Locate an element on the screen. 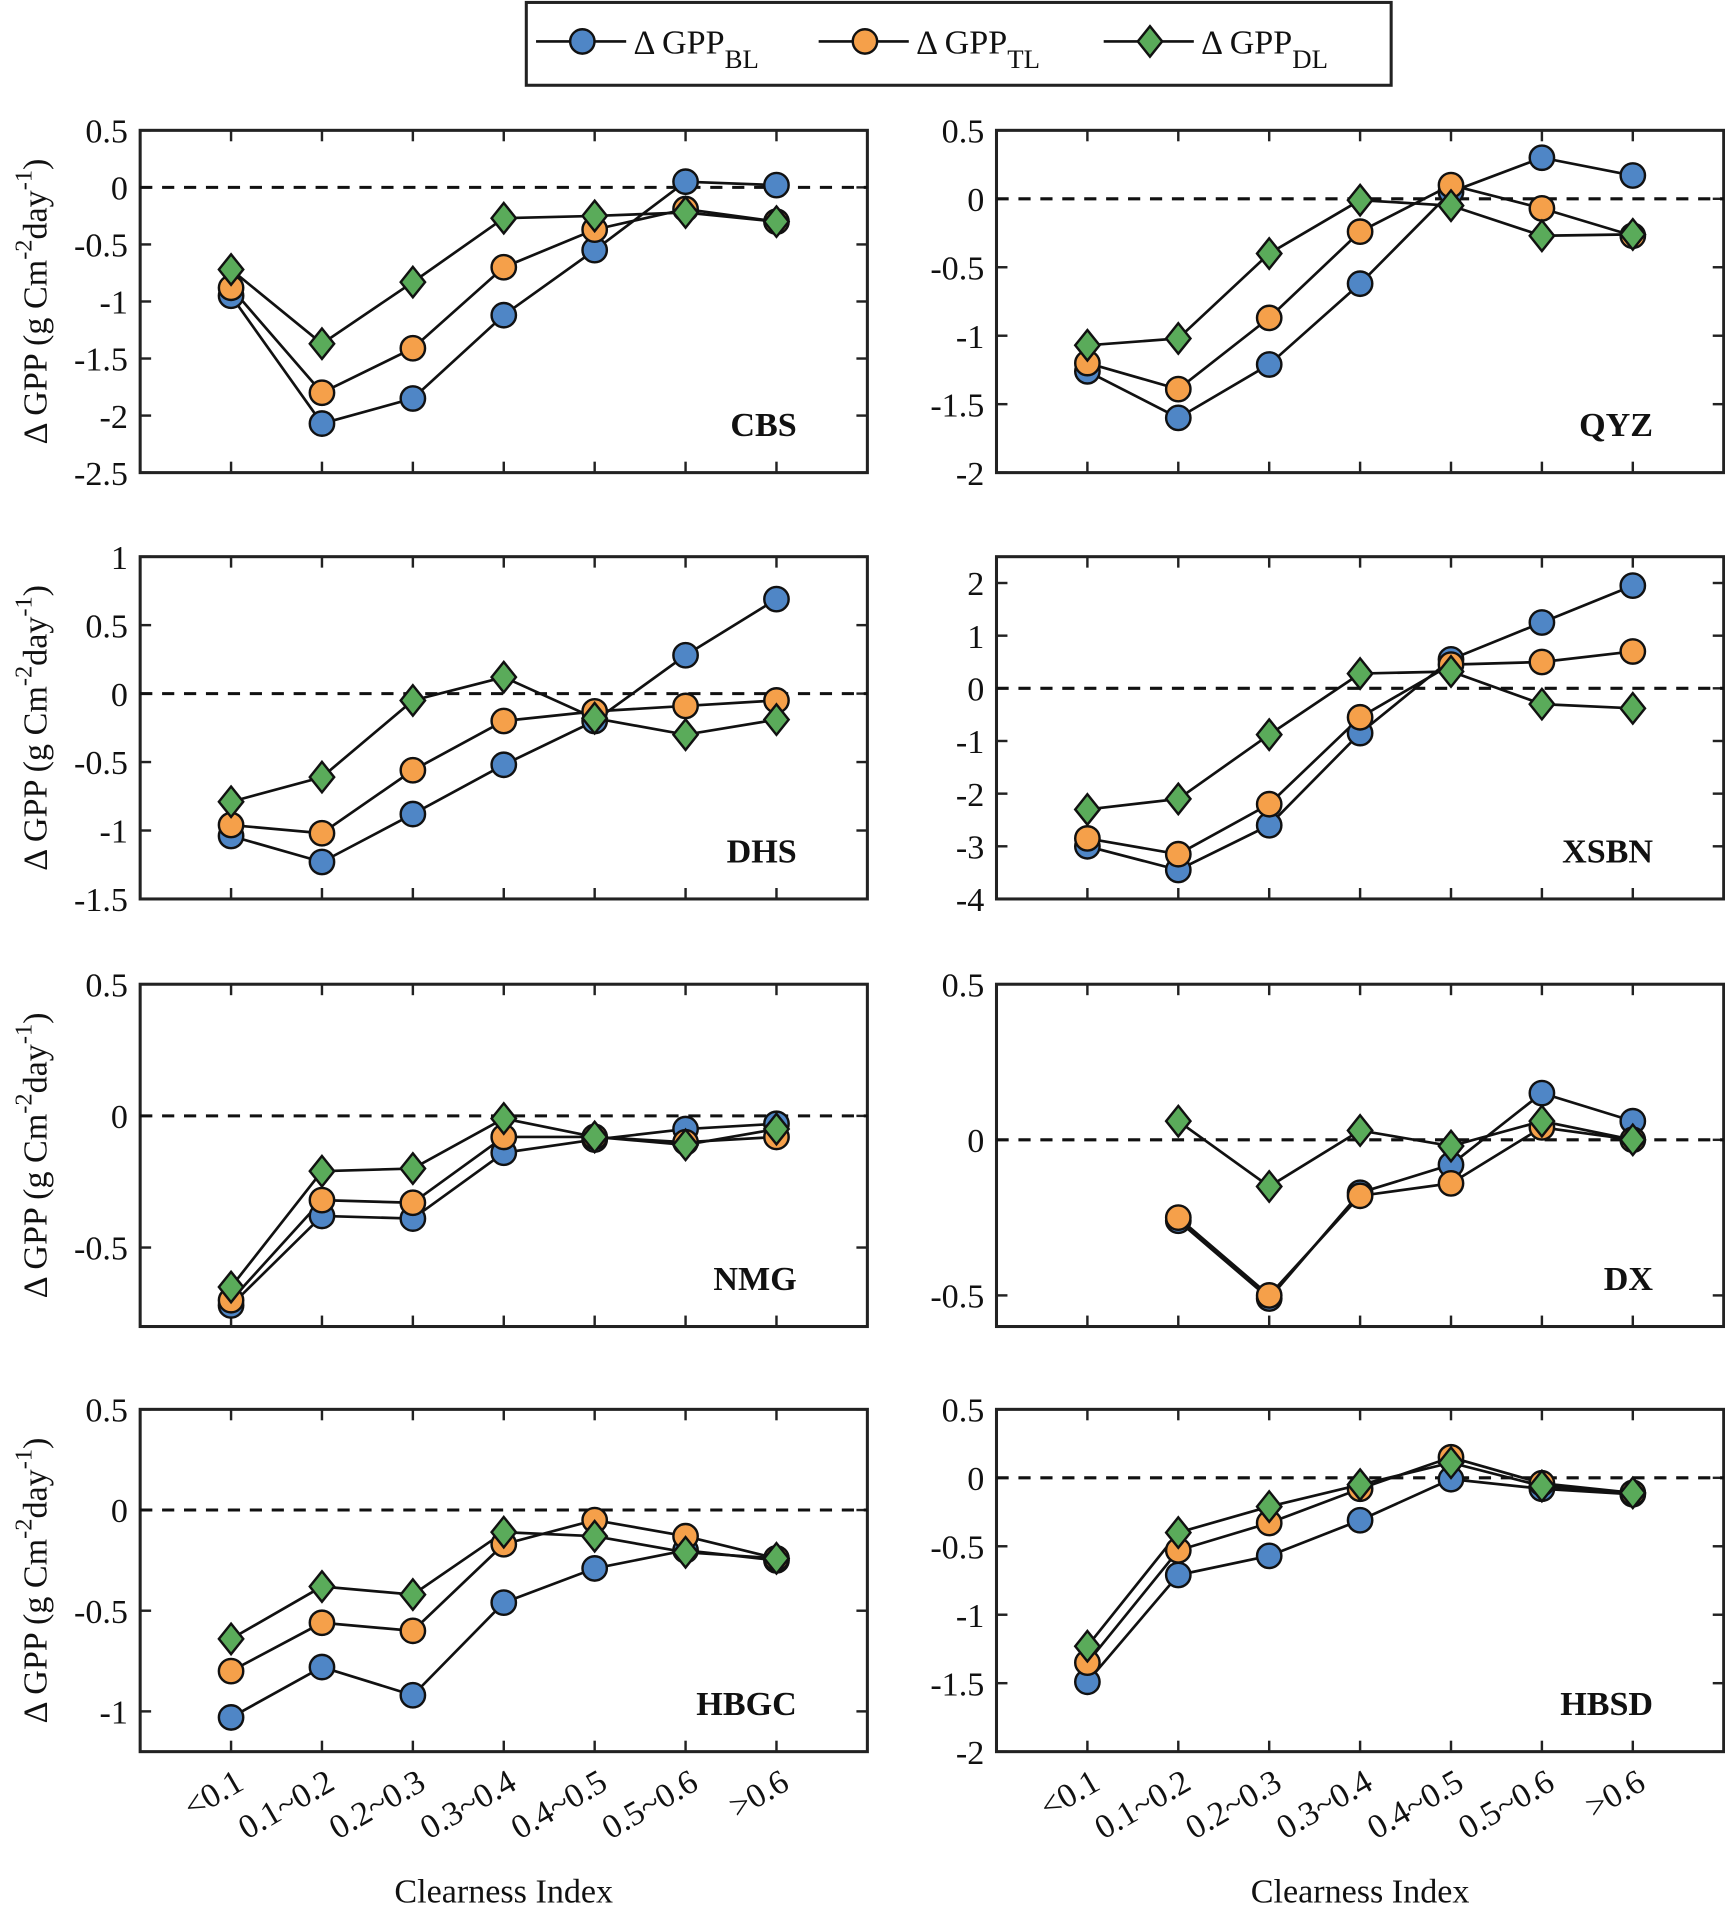  y-tick-label: -1.5 is located at coordinates (957, 1684).